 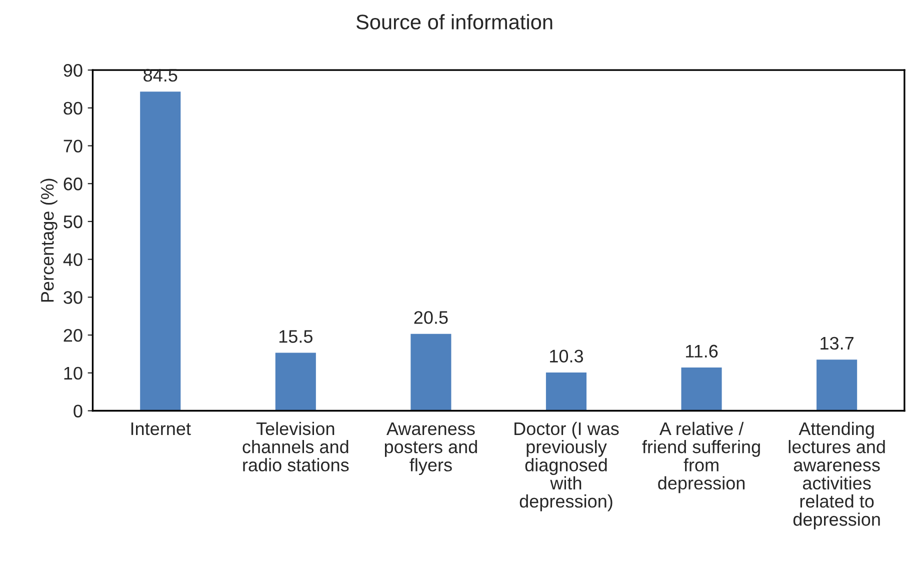 What do you see at coordinates (73, 297) in the screenshot?
I see `y-tick-label: 30` at bounding box center [73, 297].